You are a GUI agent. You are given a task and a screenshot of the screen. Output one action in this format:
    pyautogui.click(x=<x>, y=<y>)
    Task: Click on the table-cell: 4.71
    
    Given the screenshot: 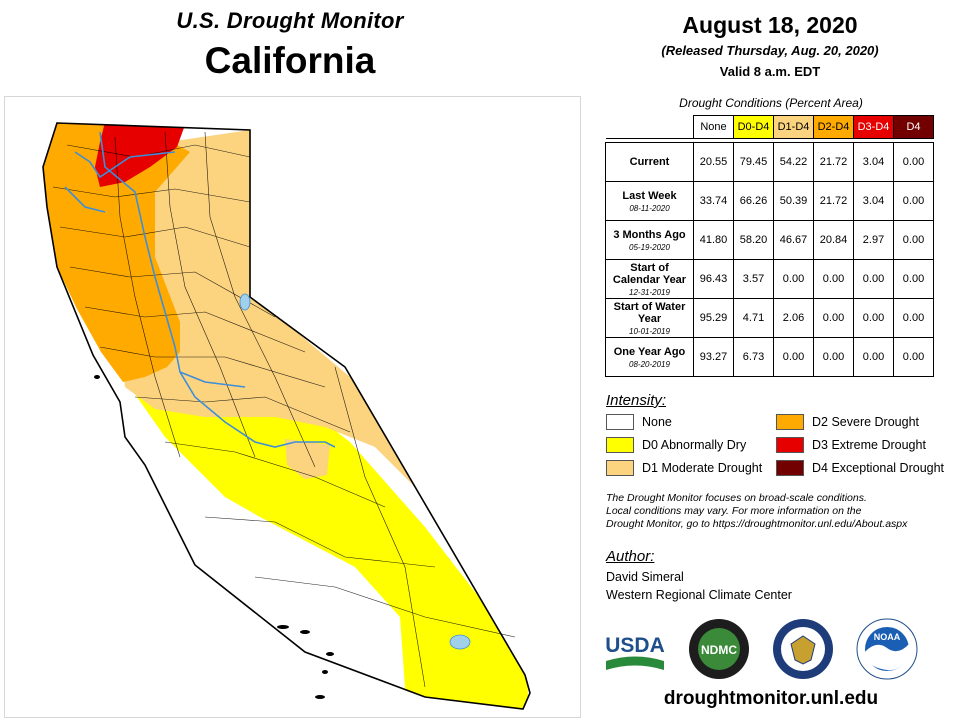 What is the action you would take?
    pyautogui.click(x=753, y=318)
    